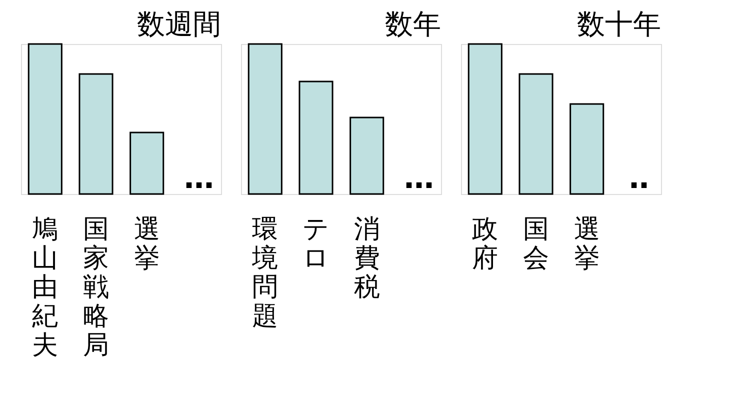  What do you see at coordinates (316, 244) in the screenshot?
I see `x-tick-label: テロ` at bounding box center [316, 244].